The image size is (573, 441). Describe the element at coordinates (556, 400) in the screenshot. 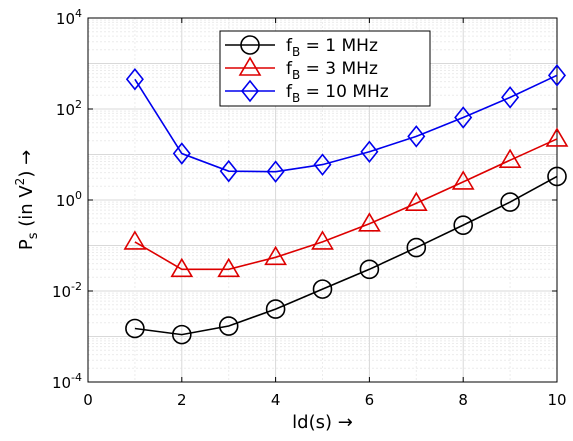

I see `x-tick-label: 10` at that location.